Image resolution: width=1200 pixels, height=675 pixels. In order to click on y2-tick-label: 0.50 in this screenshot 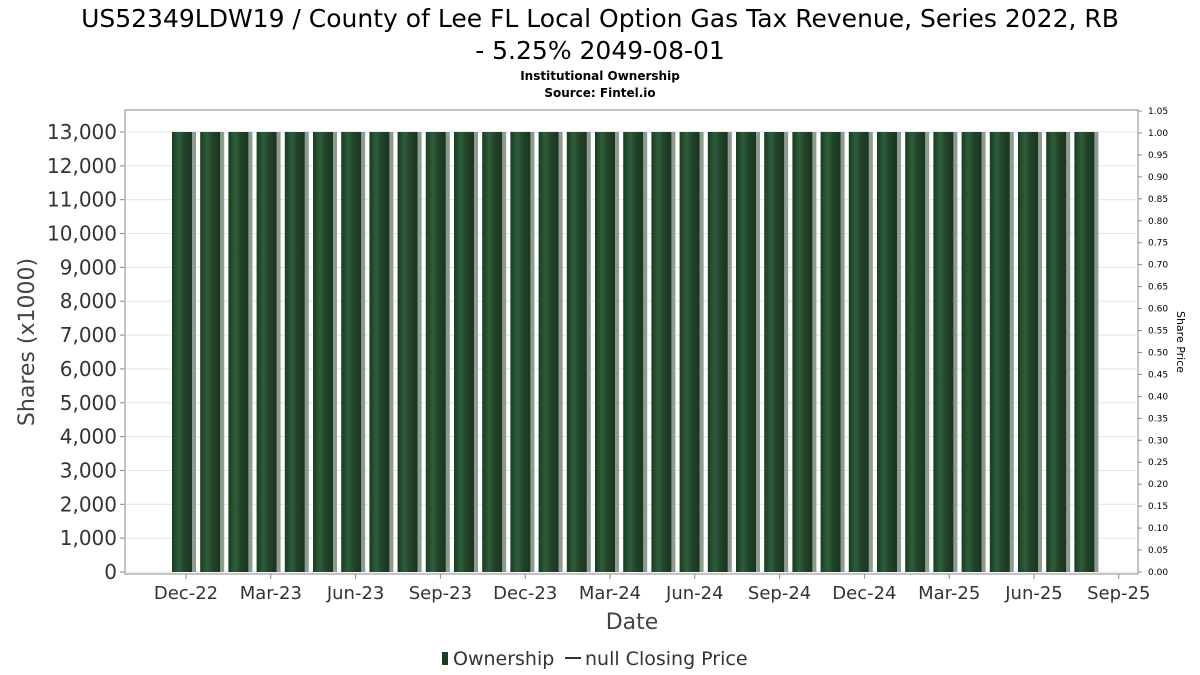, I will do `click(1158, 353)`.